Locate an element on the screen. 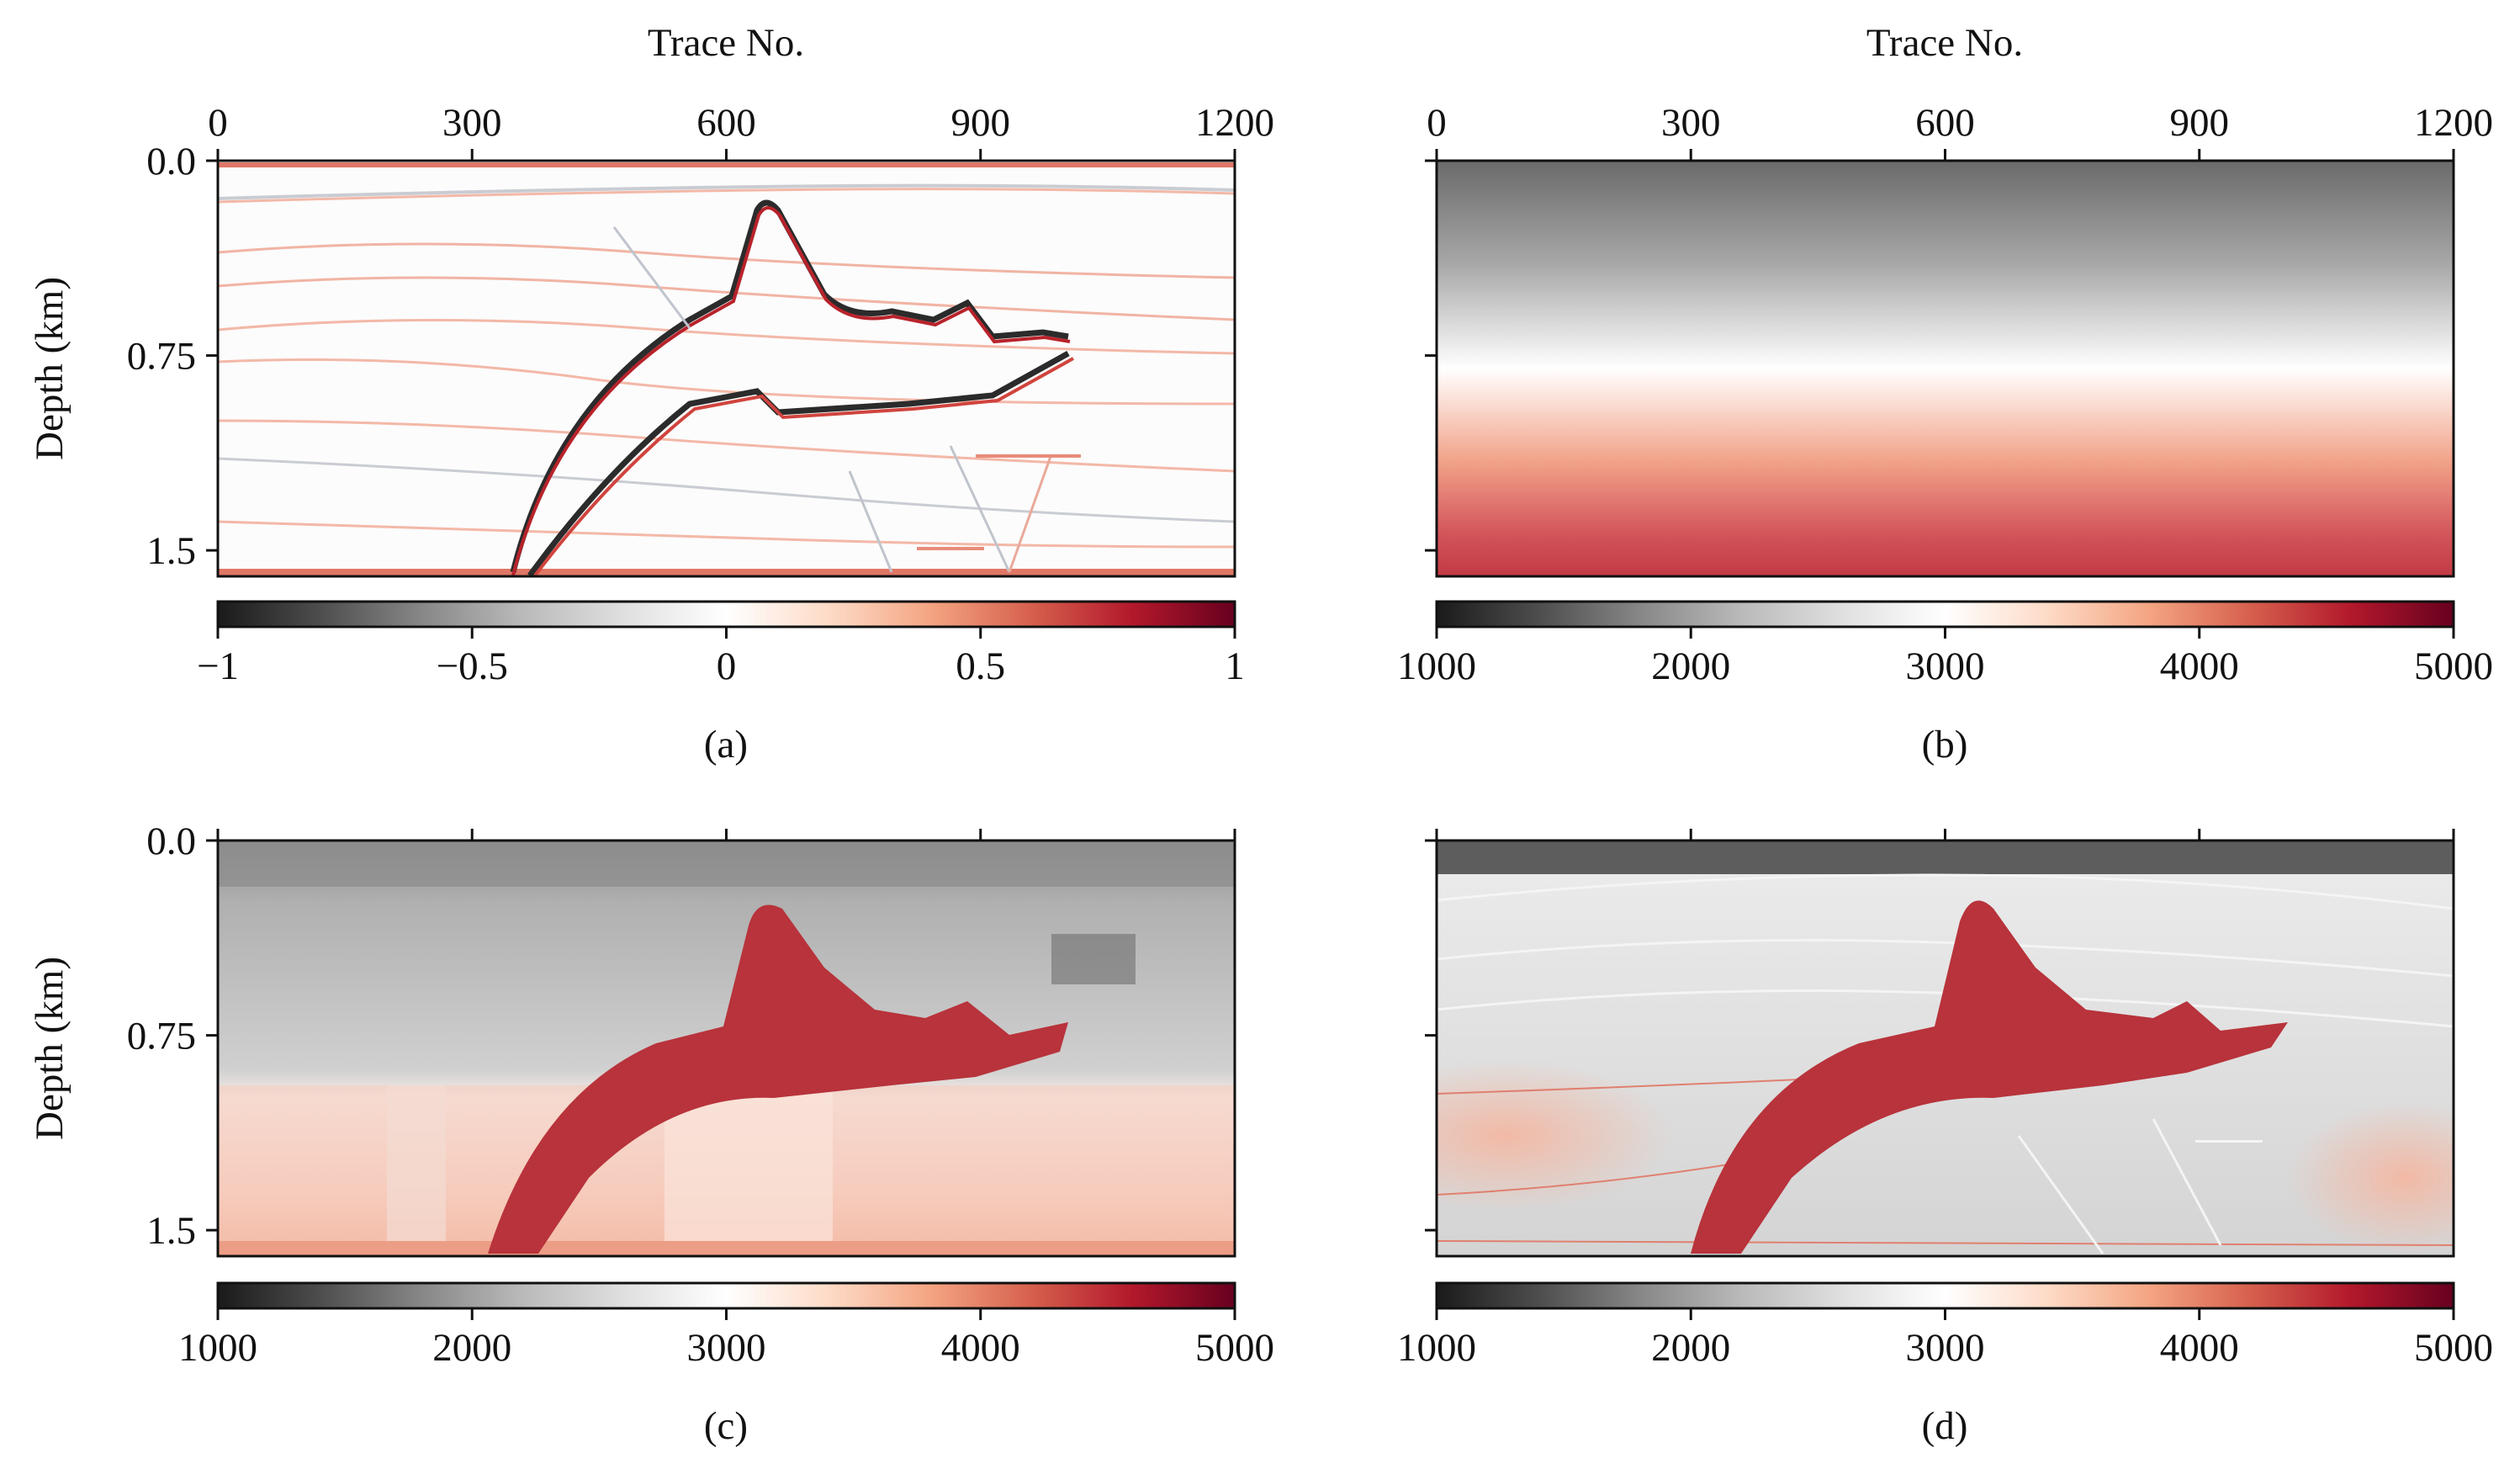  x-tick-label-a: 1200 is located at coordinates (1234, 123).